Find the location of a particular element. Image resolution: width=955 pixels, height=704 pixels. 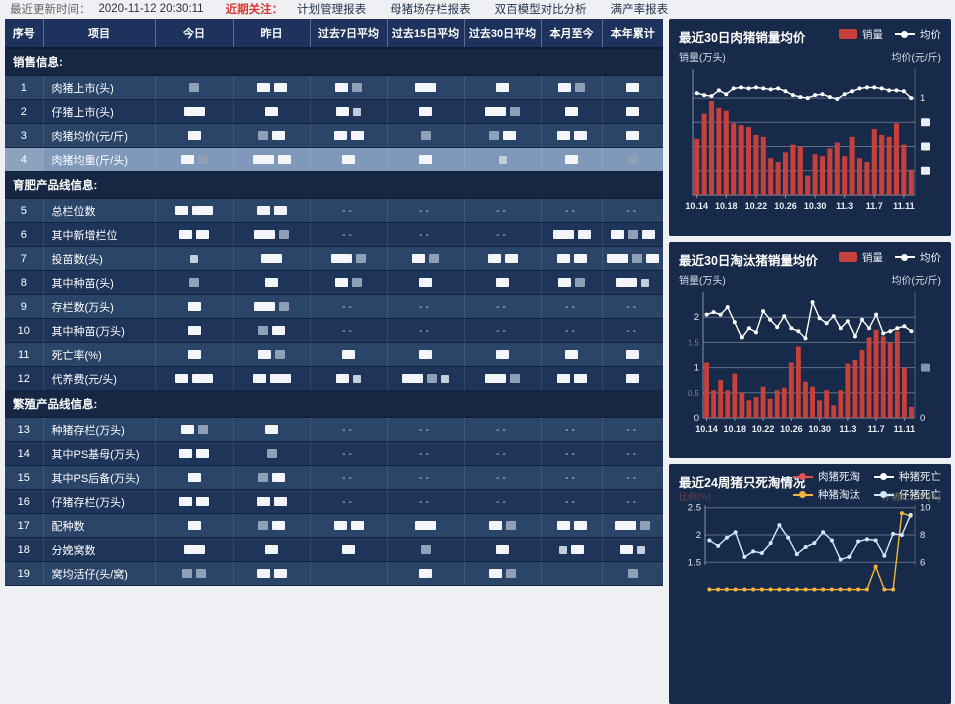

nav-link-full-capacity-report: 满产率报表 is located at coordinates (639, 10).